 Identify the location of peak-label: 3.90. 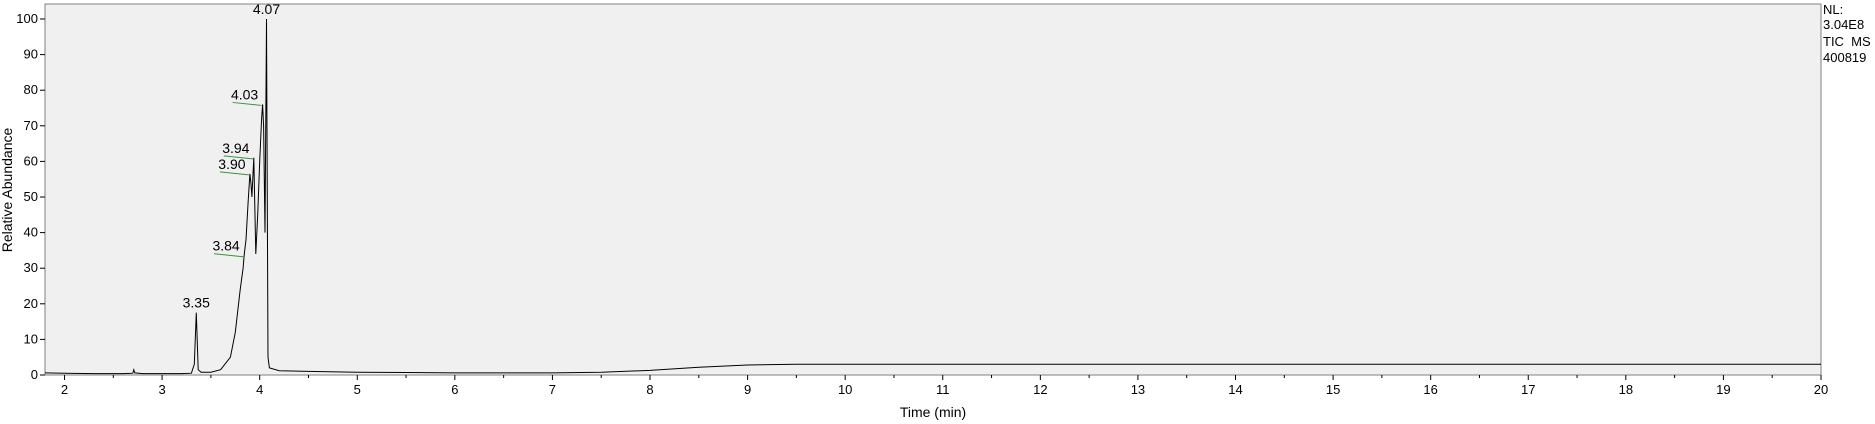
(231, 164).